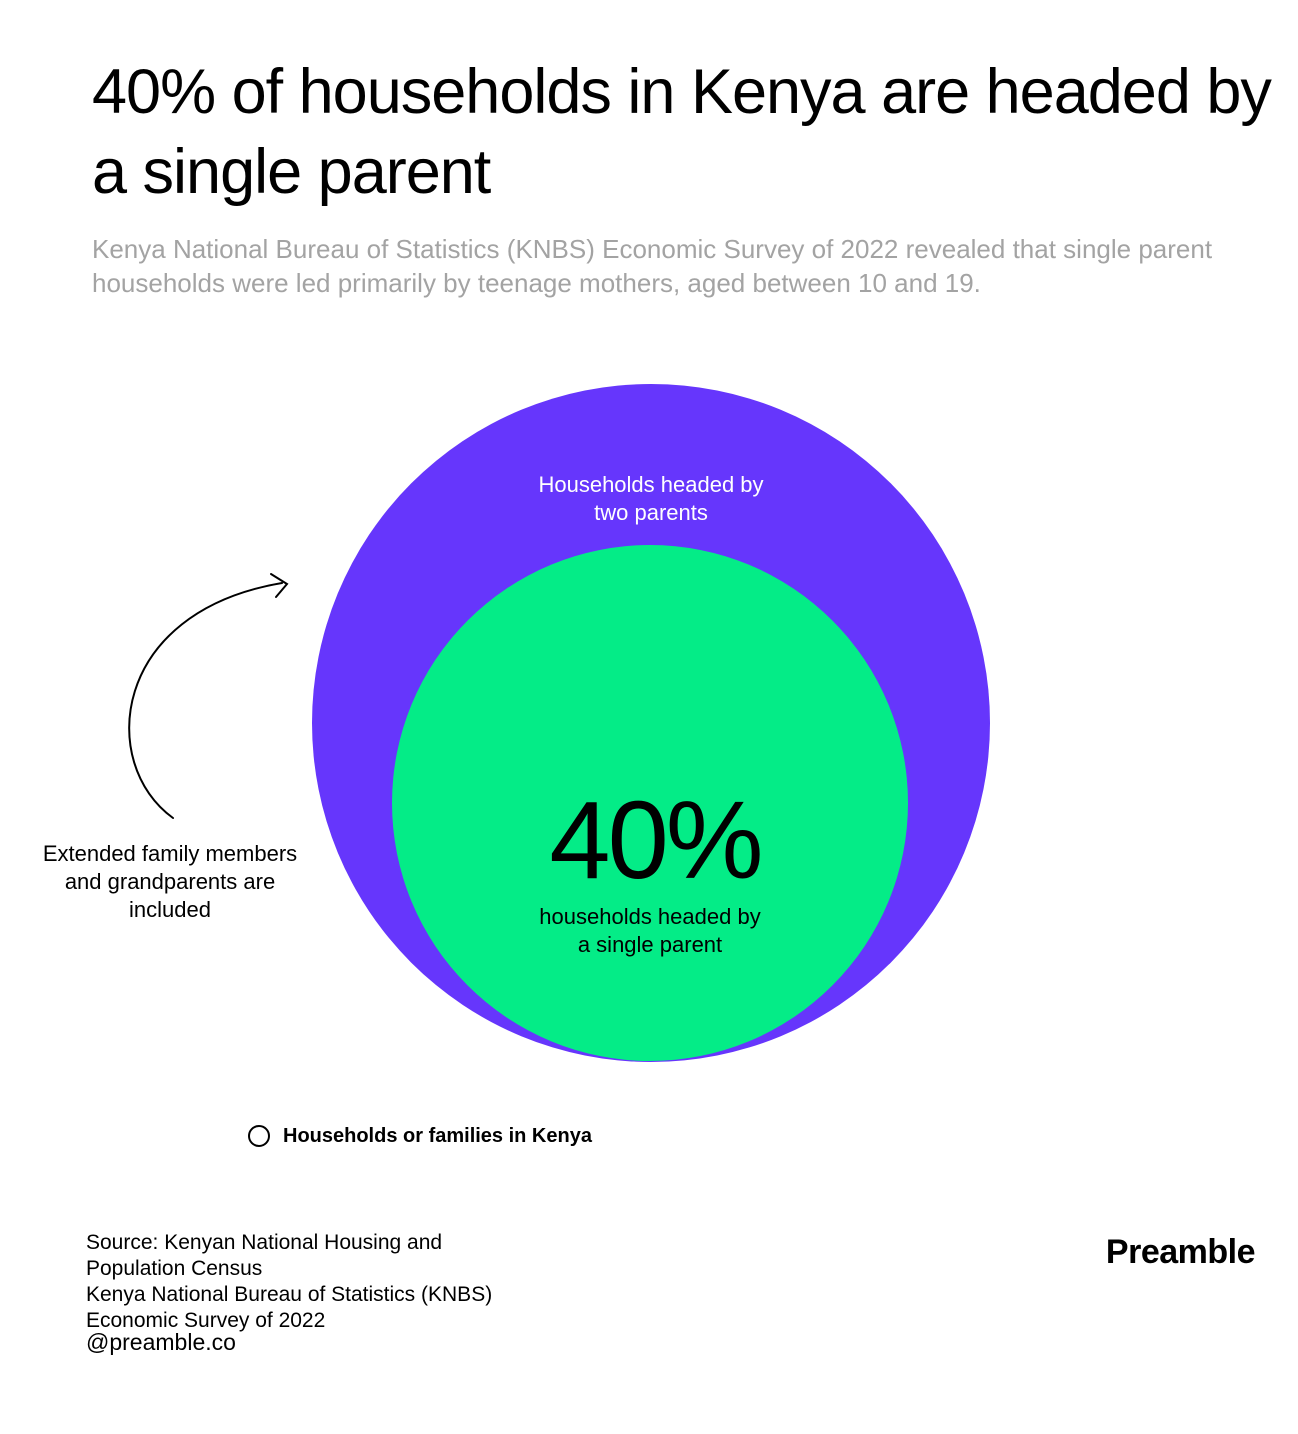  I want to click on single-parent-label-line-1: households headed by, so click(649, 916).